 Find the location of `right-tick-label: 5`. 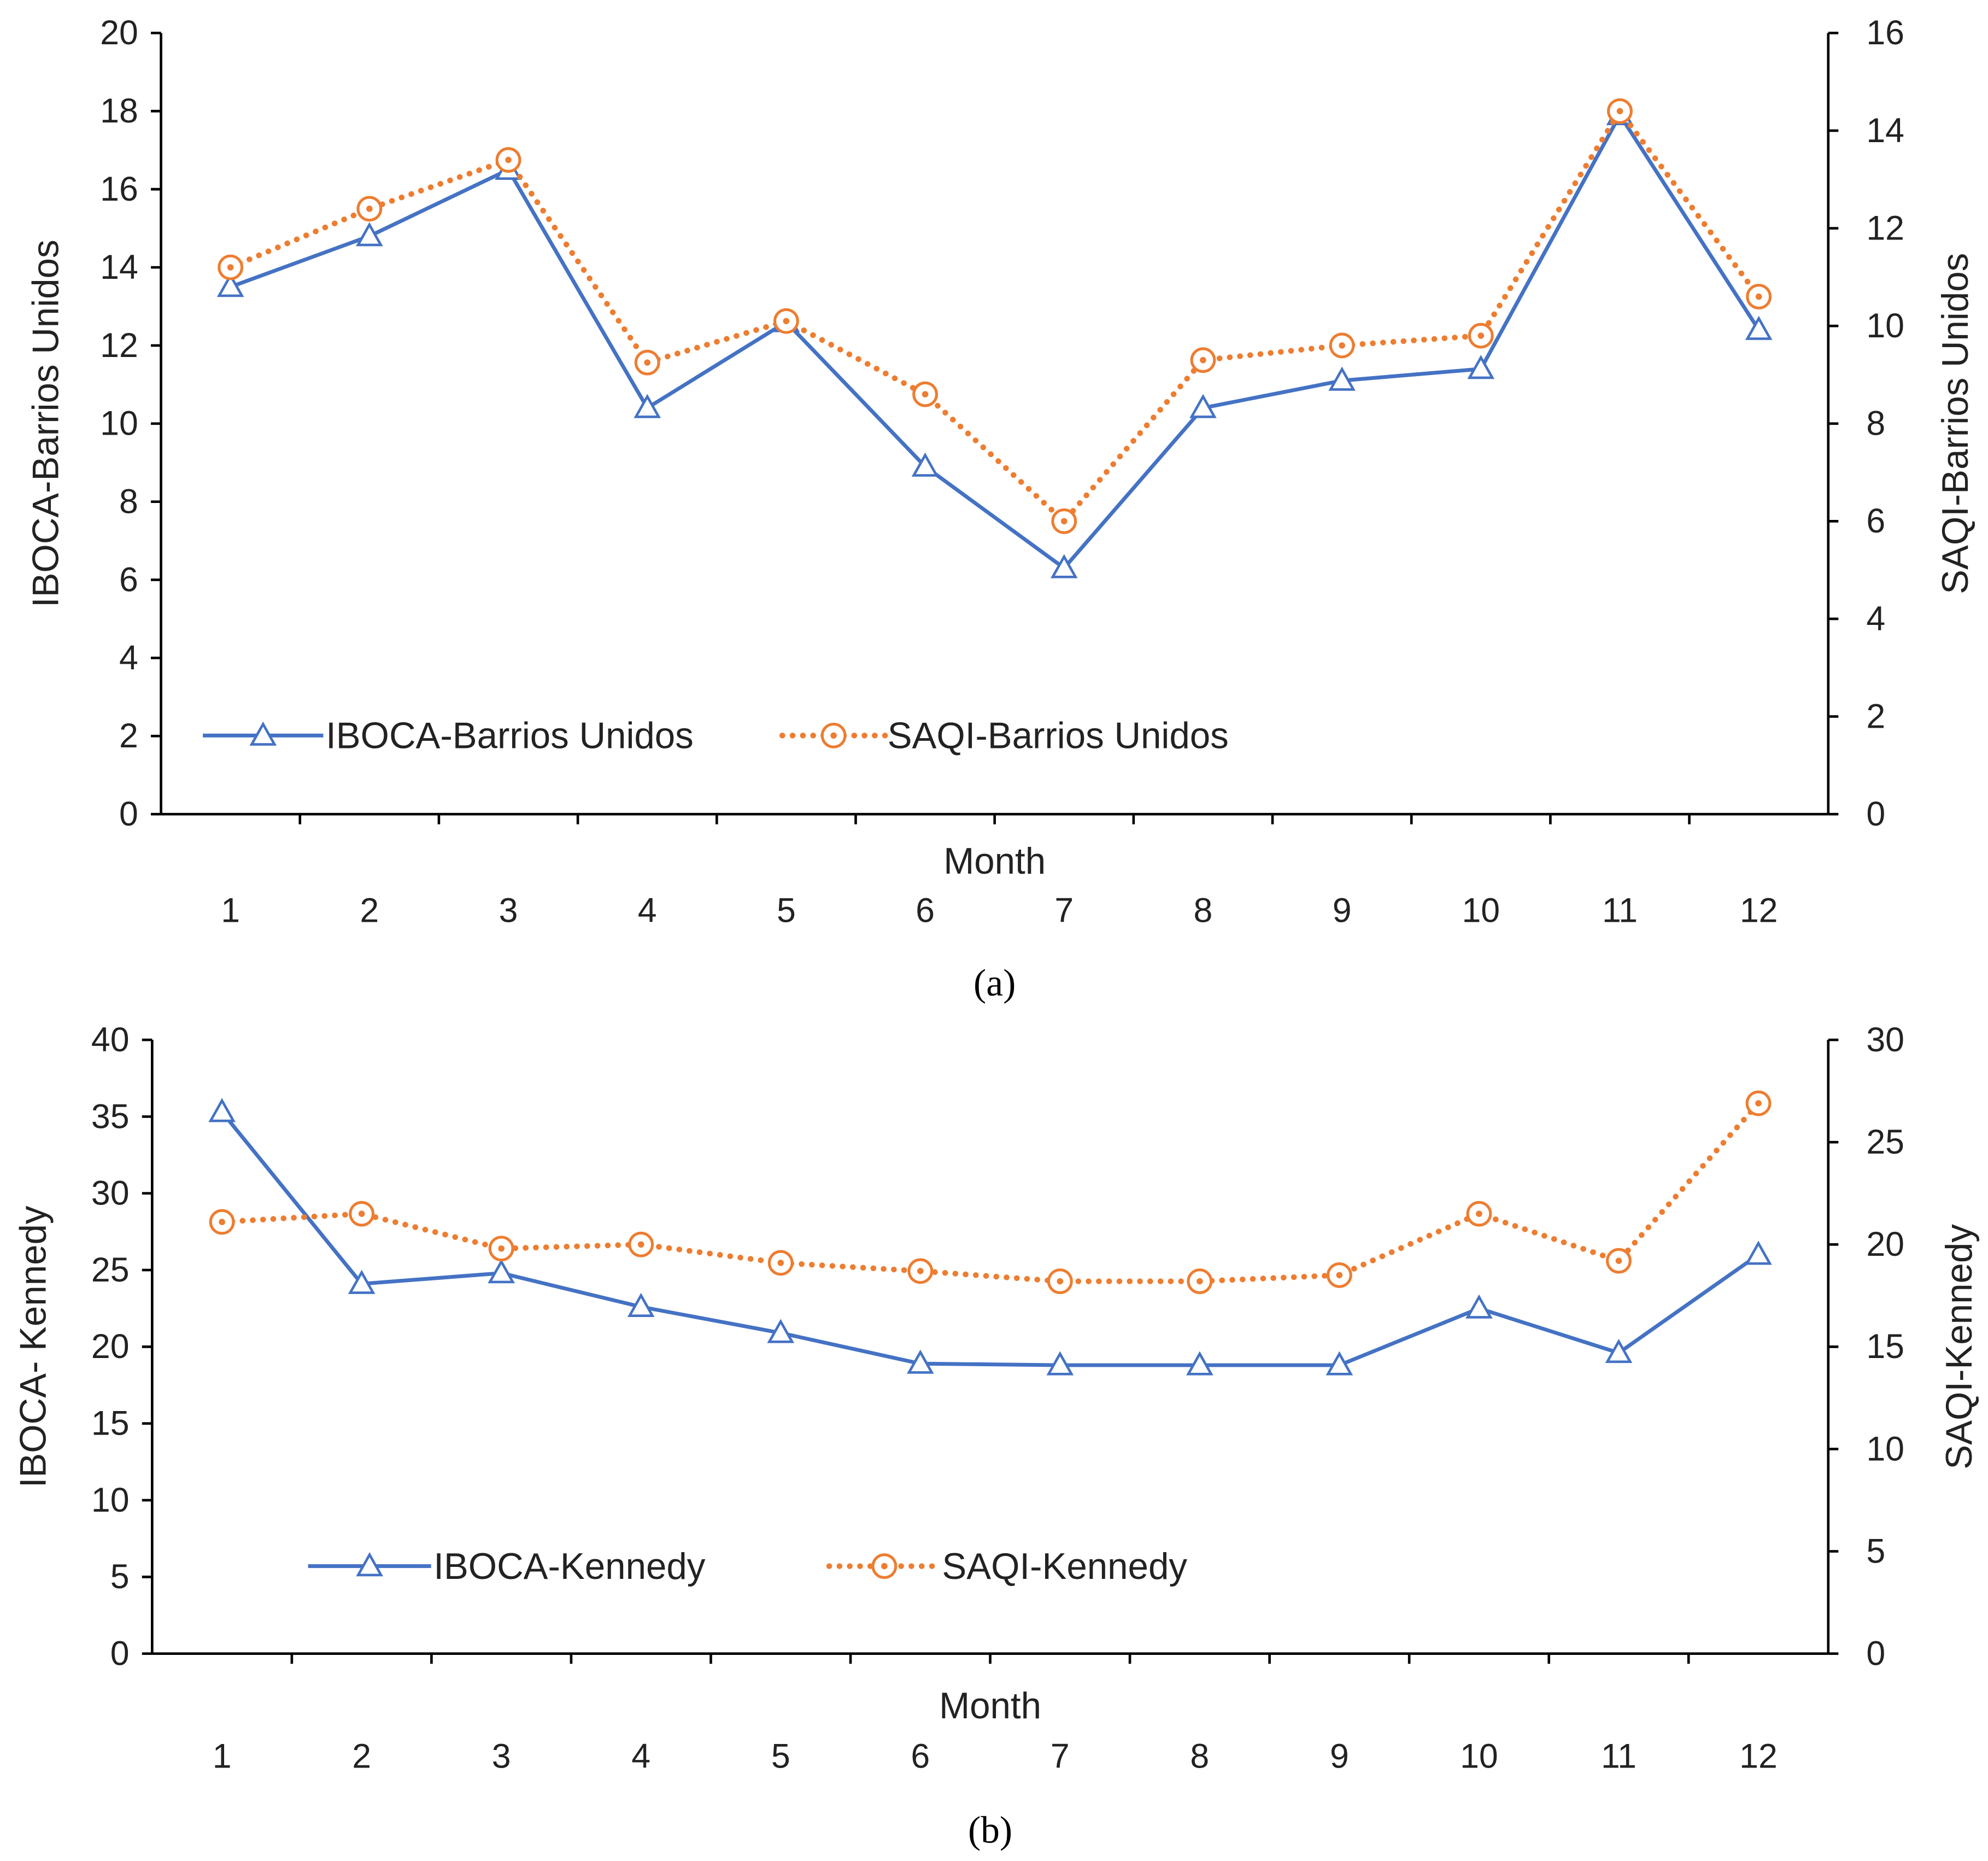

right-tick-label: 5 is located at coordinates (1875, 1551).